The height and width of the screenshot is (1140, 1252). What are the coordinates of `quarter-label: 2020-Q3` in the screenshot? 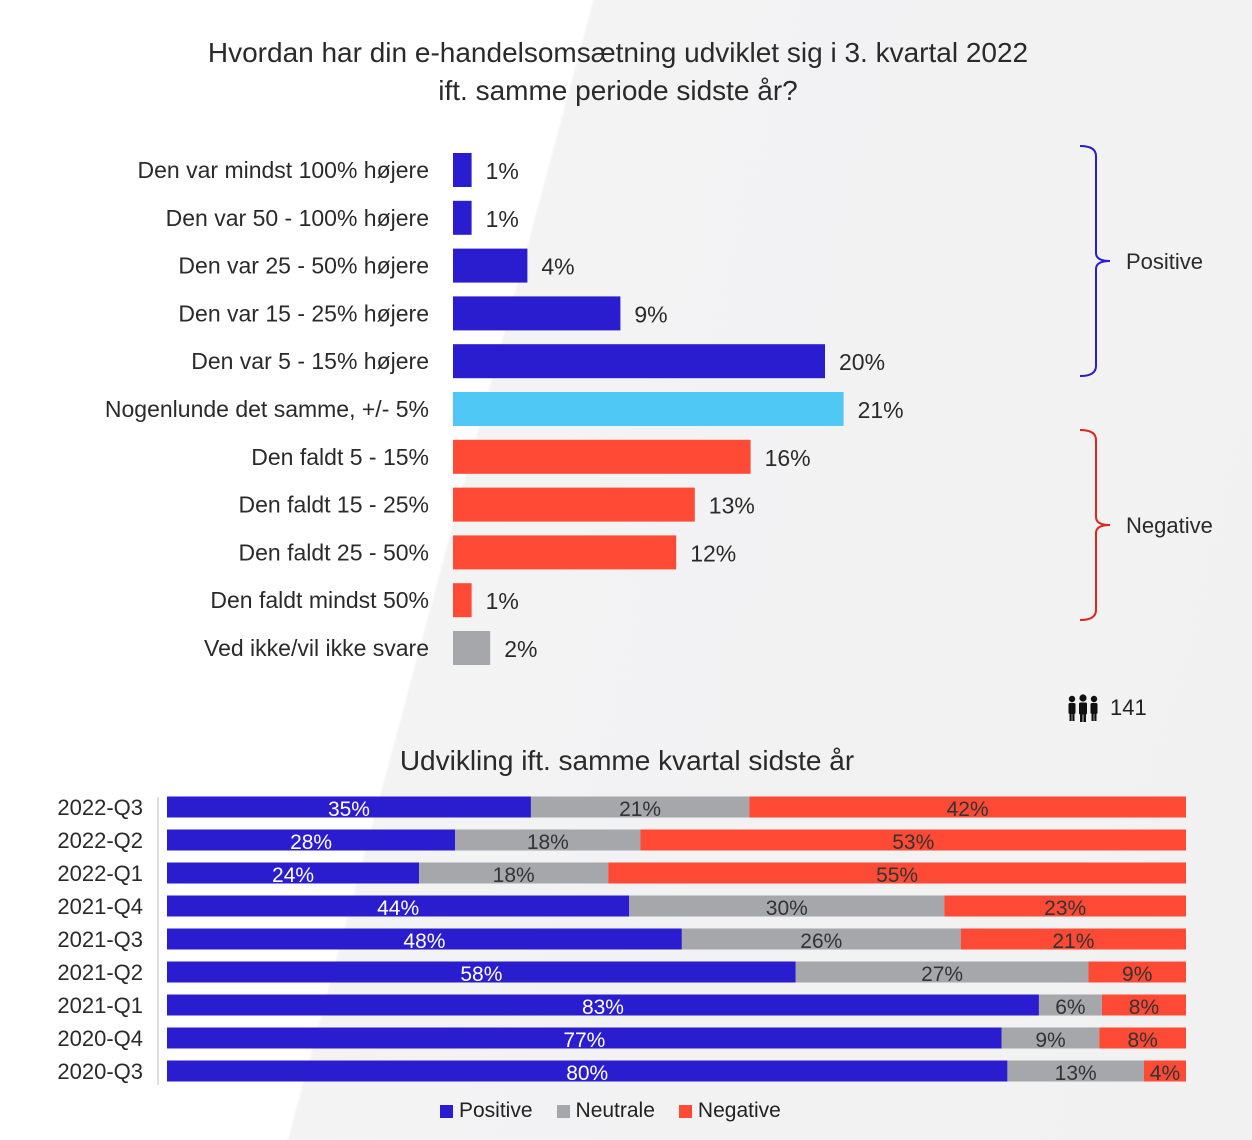 It's located at (100, 1071).